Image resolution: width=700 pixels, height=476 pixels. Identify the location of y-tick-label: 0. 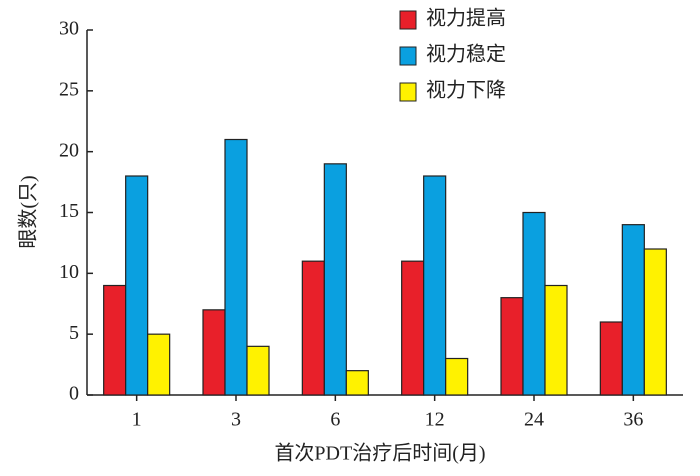
(74, 394).